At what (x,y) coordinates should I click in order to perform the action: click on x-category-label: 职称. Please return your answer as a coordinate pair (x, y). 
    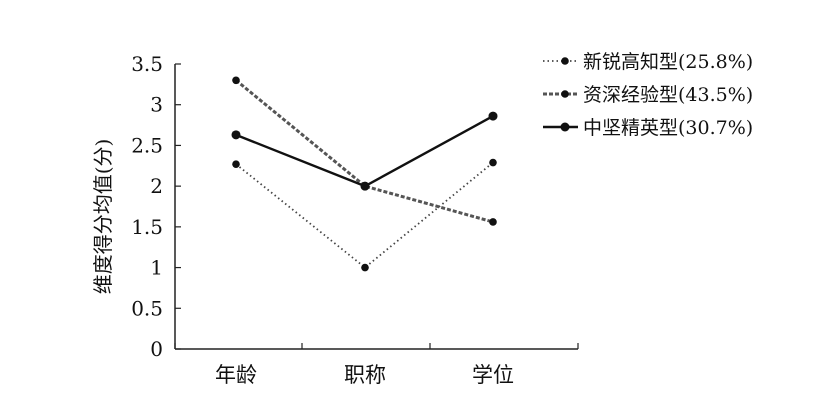
    Looking at the image, I should click on (365, 375).